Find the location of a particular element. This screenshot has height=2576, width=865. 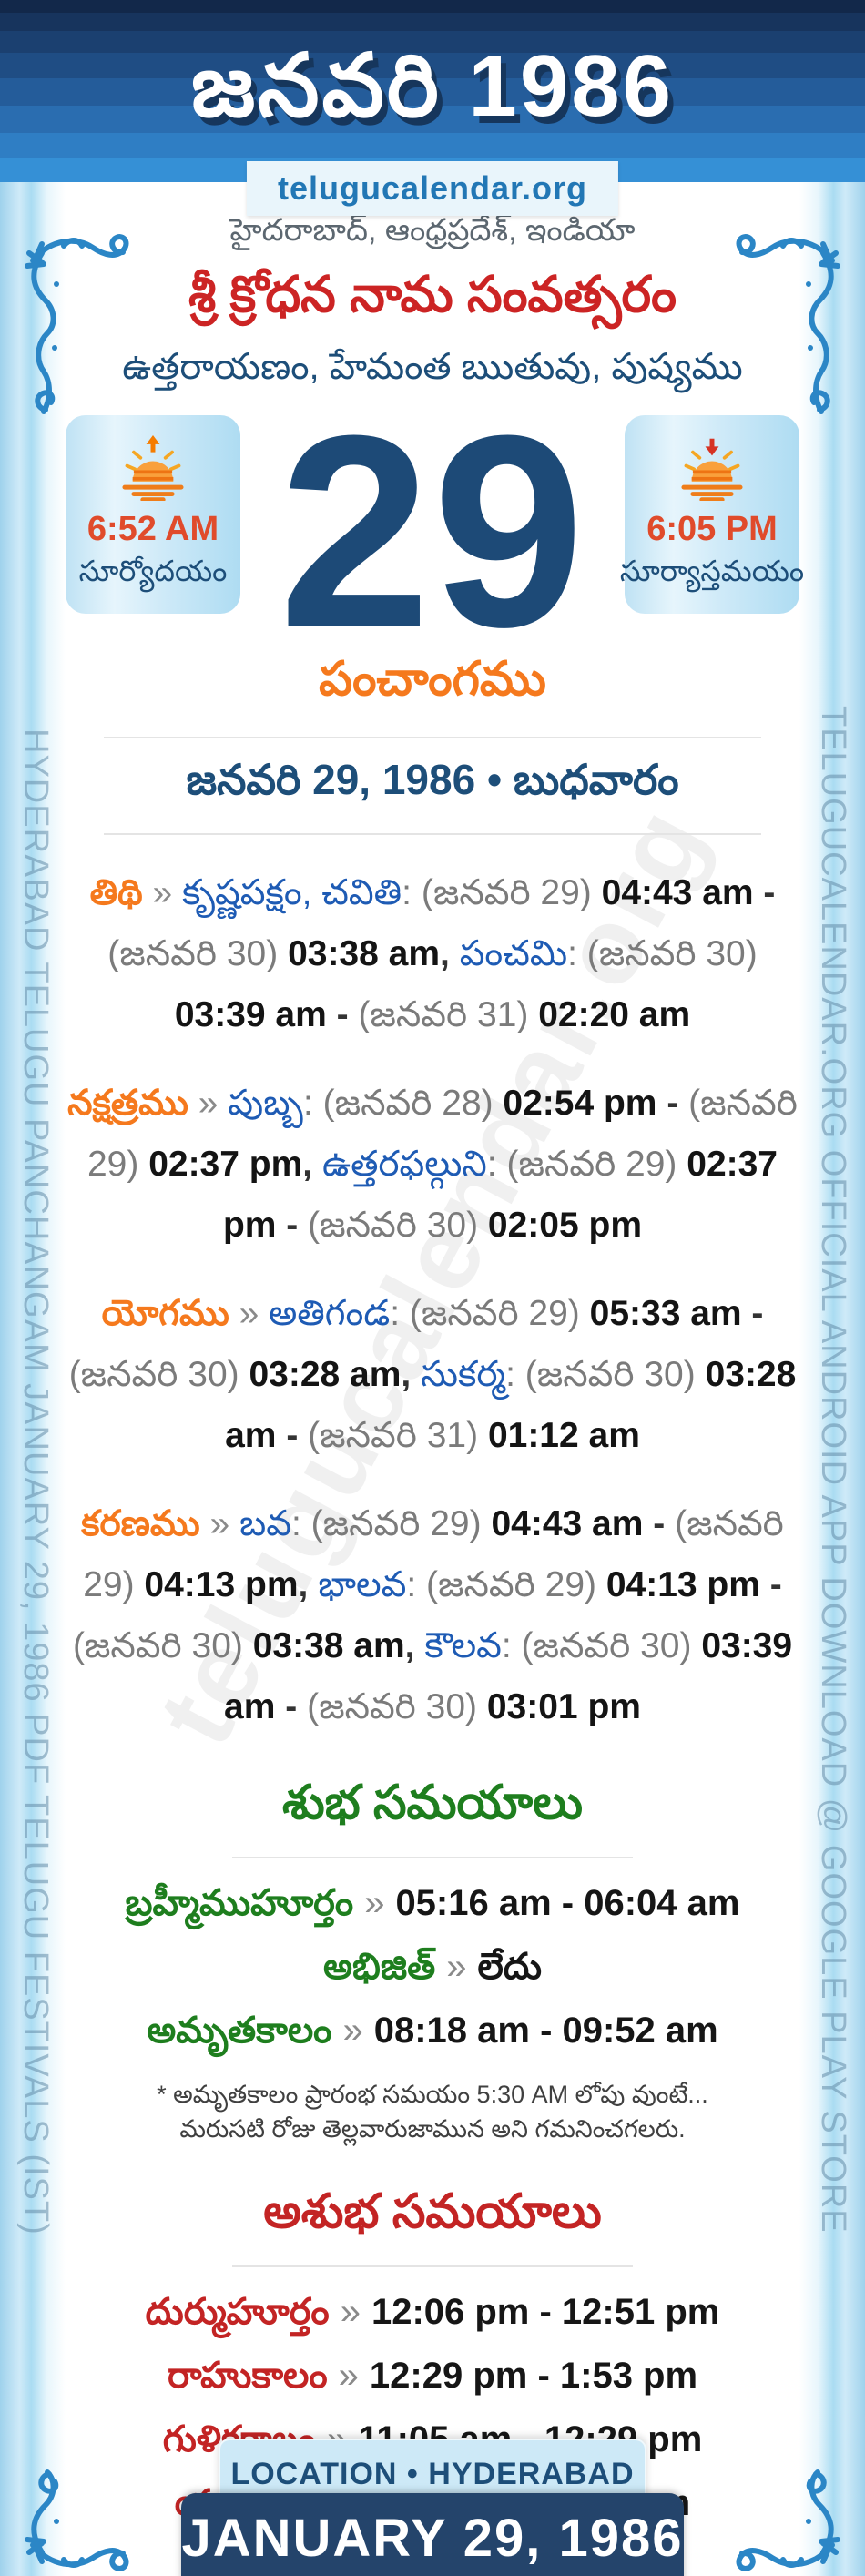

panchangam-date-line: జనవరి 29, 1986 • బుధవారం is located at coordinates (432, 779).